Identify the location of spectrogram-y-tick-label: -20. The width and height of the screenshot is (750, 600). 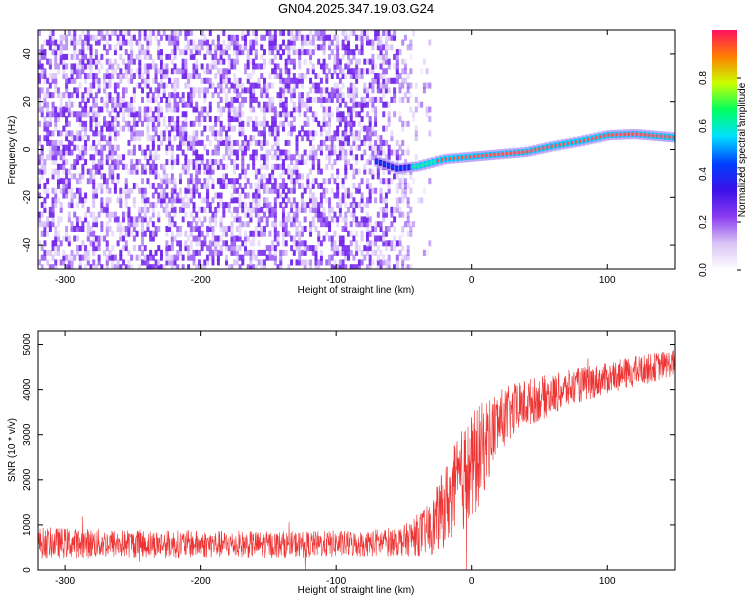
(27, 197).